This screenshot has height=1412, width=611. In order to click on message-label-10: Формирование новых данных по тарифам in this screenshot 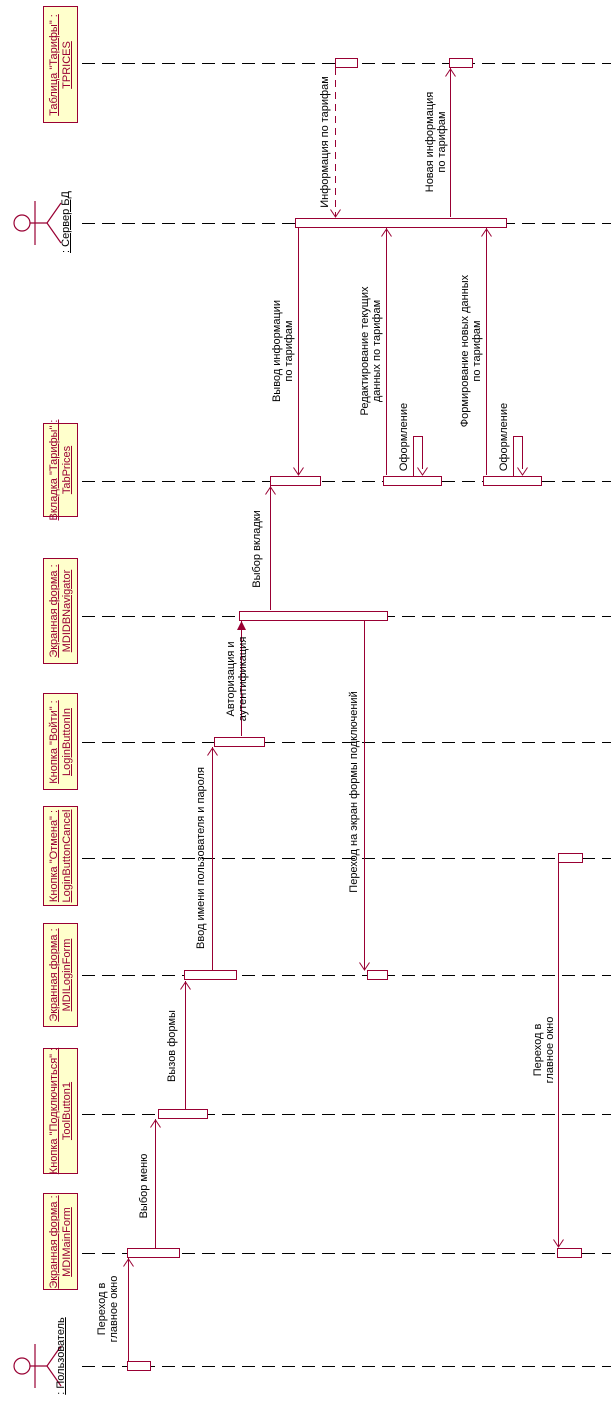, I will do `click(471, 351)`.